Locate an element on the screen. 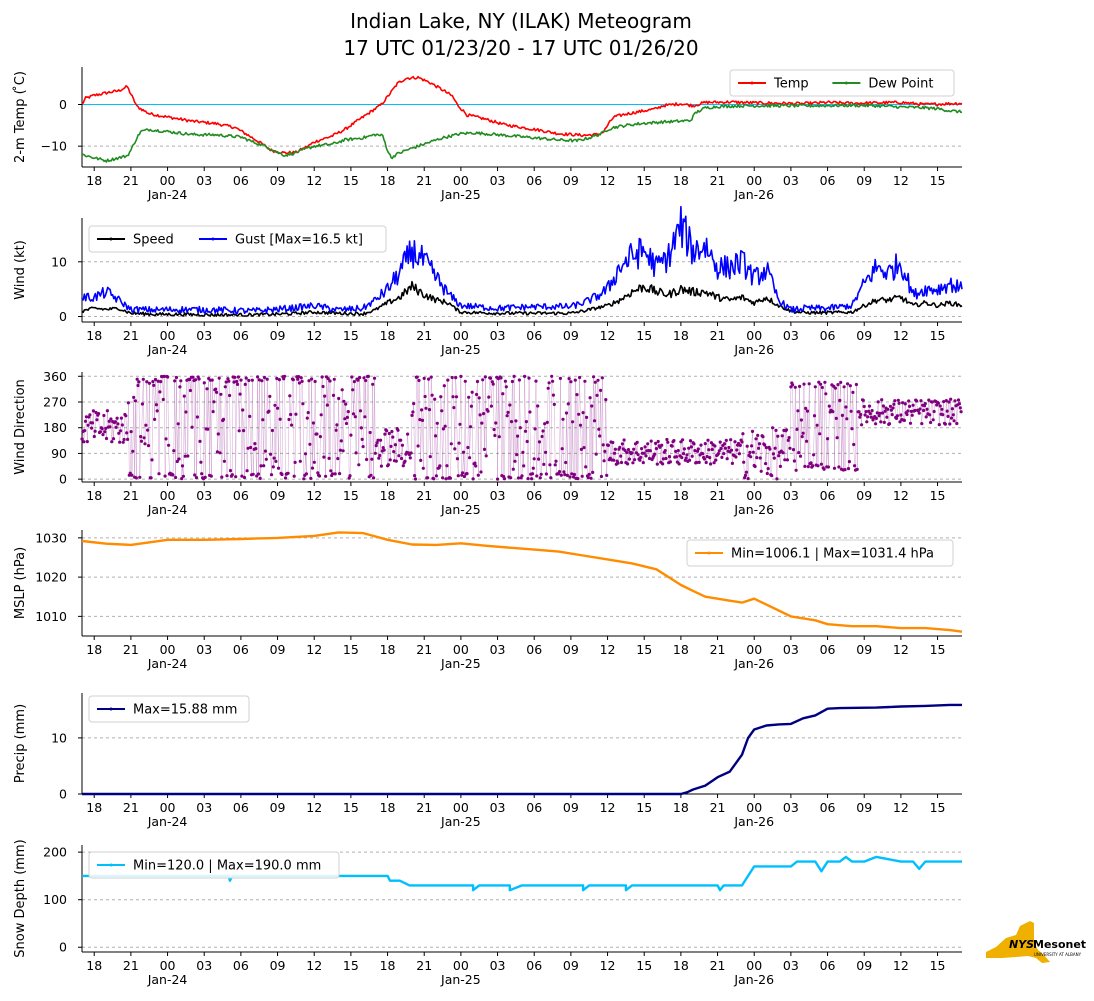 This screenshot has width=1094, height=1001. legend-box is located at coordinates (169, 709).